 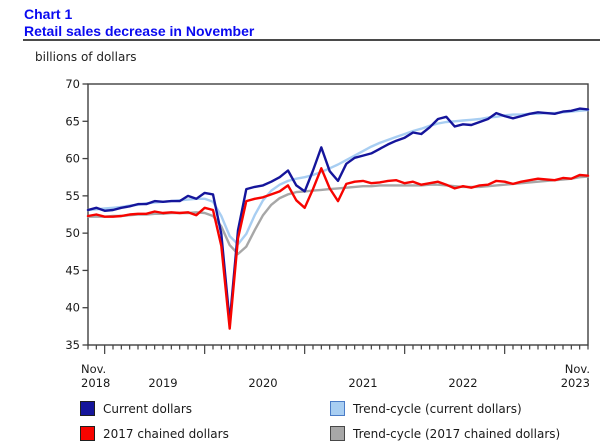 I want to click on legend-label: 2017 chained dollars, so click(x=166, y=433).